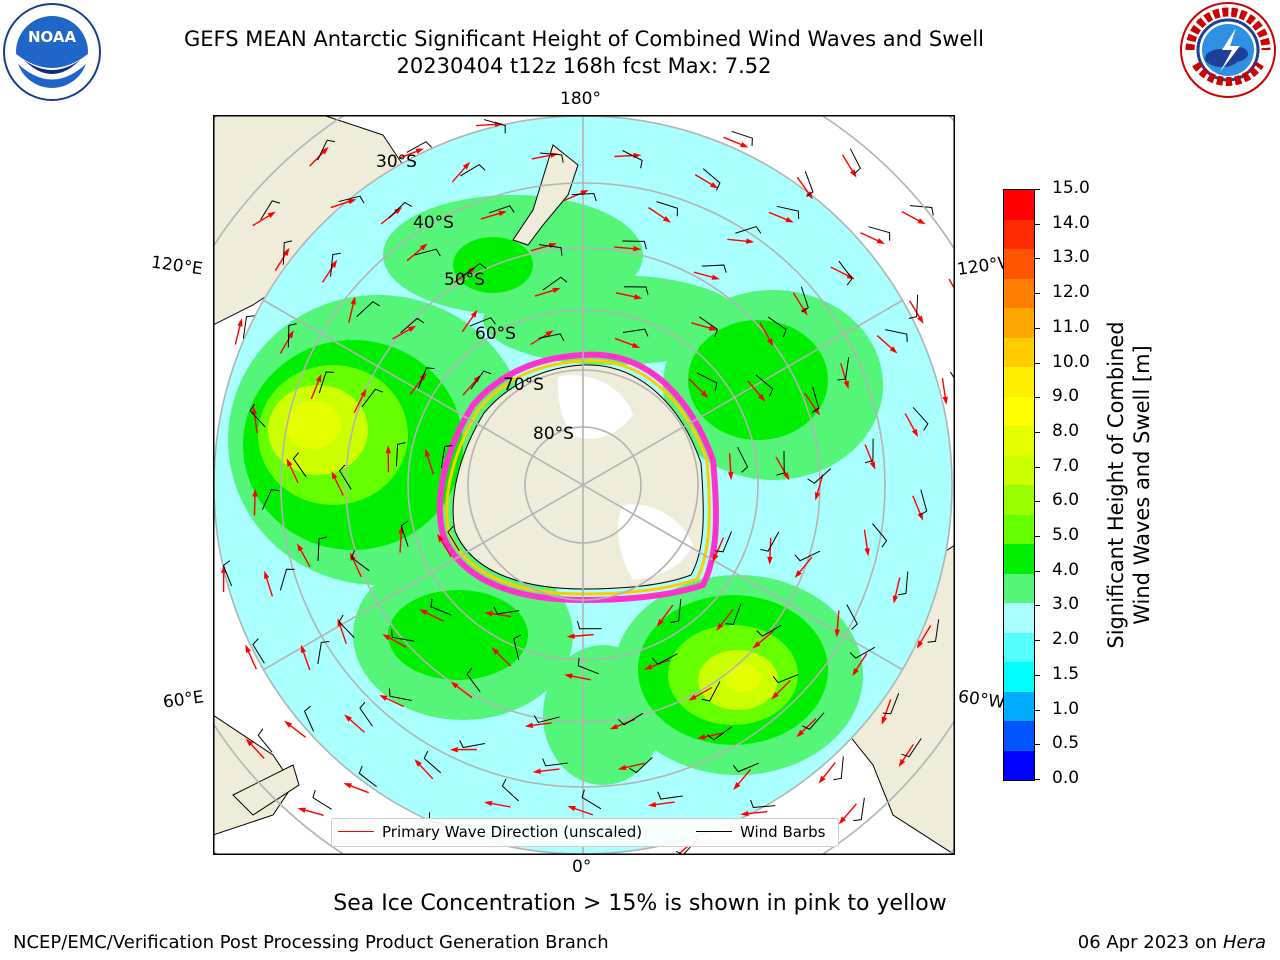  Describe the element at coordinates (1066, 569) in the screenshot. I see `colorbar-tick-label: 4.0` at that location.